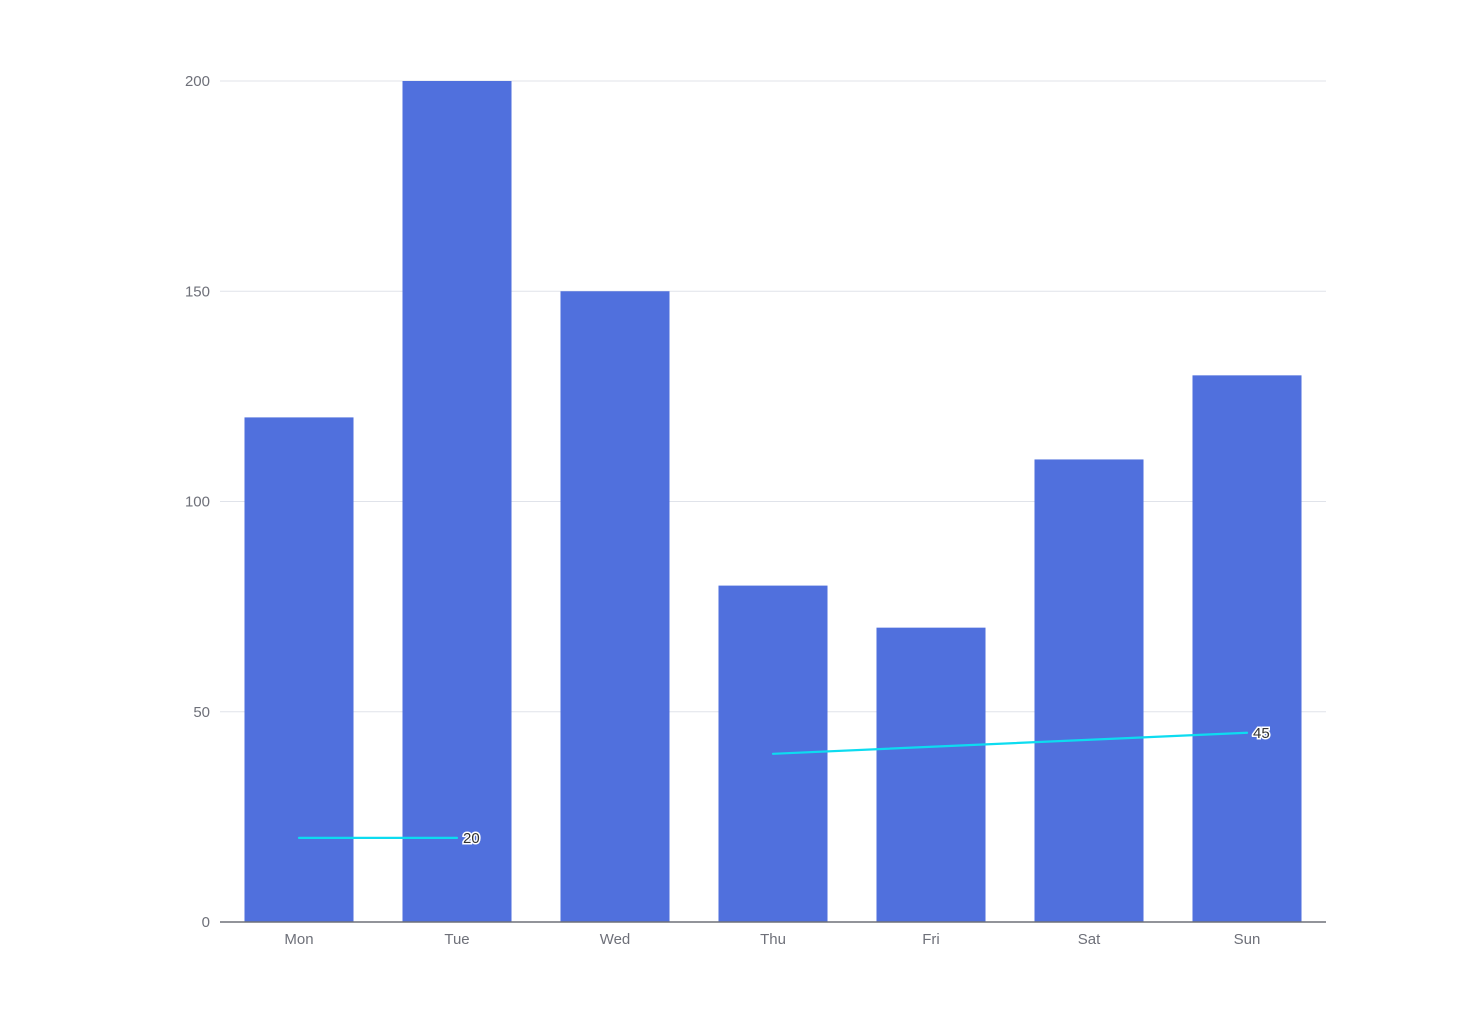  Describe the element at coordinates (201, 712) in the screenshot. I see `y-tick-label: 50` at that location.